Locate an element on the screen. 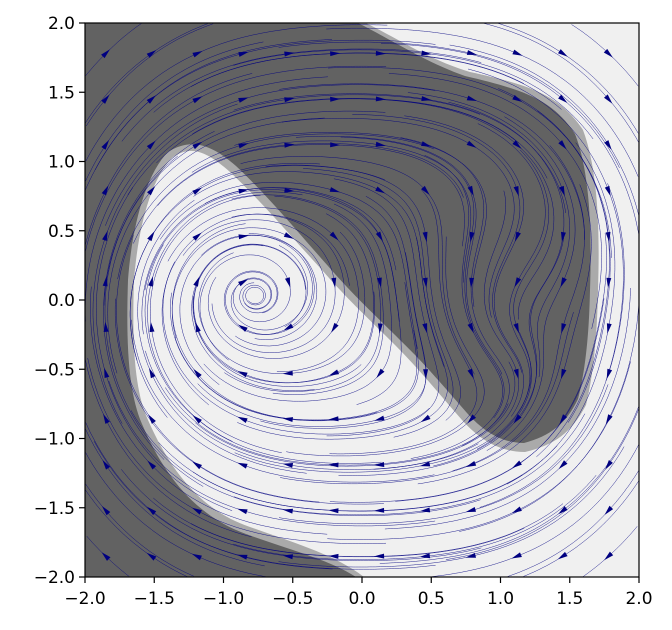 Image resolution: width=672 pixels, height=630 pixels. y-tick-label: 0.0 is located at coordinates (61, 301).